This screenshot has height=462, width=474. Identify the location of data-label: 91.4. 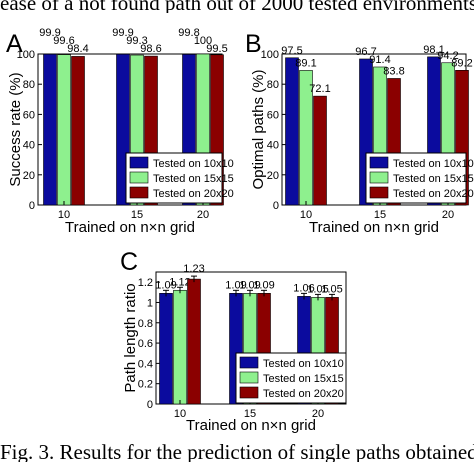
(379, 60).